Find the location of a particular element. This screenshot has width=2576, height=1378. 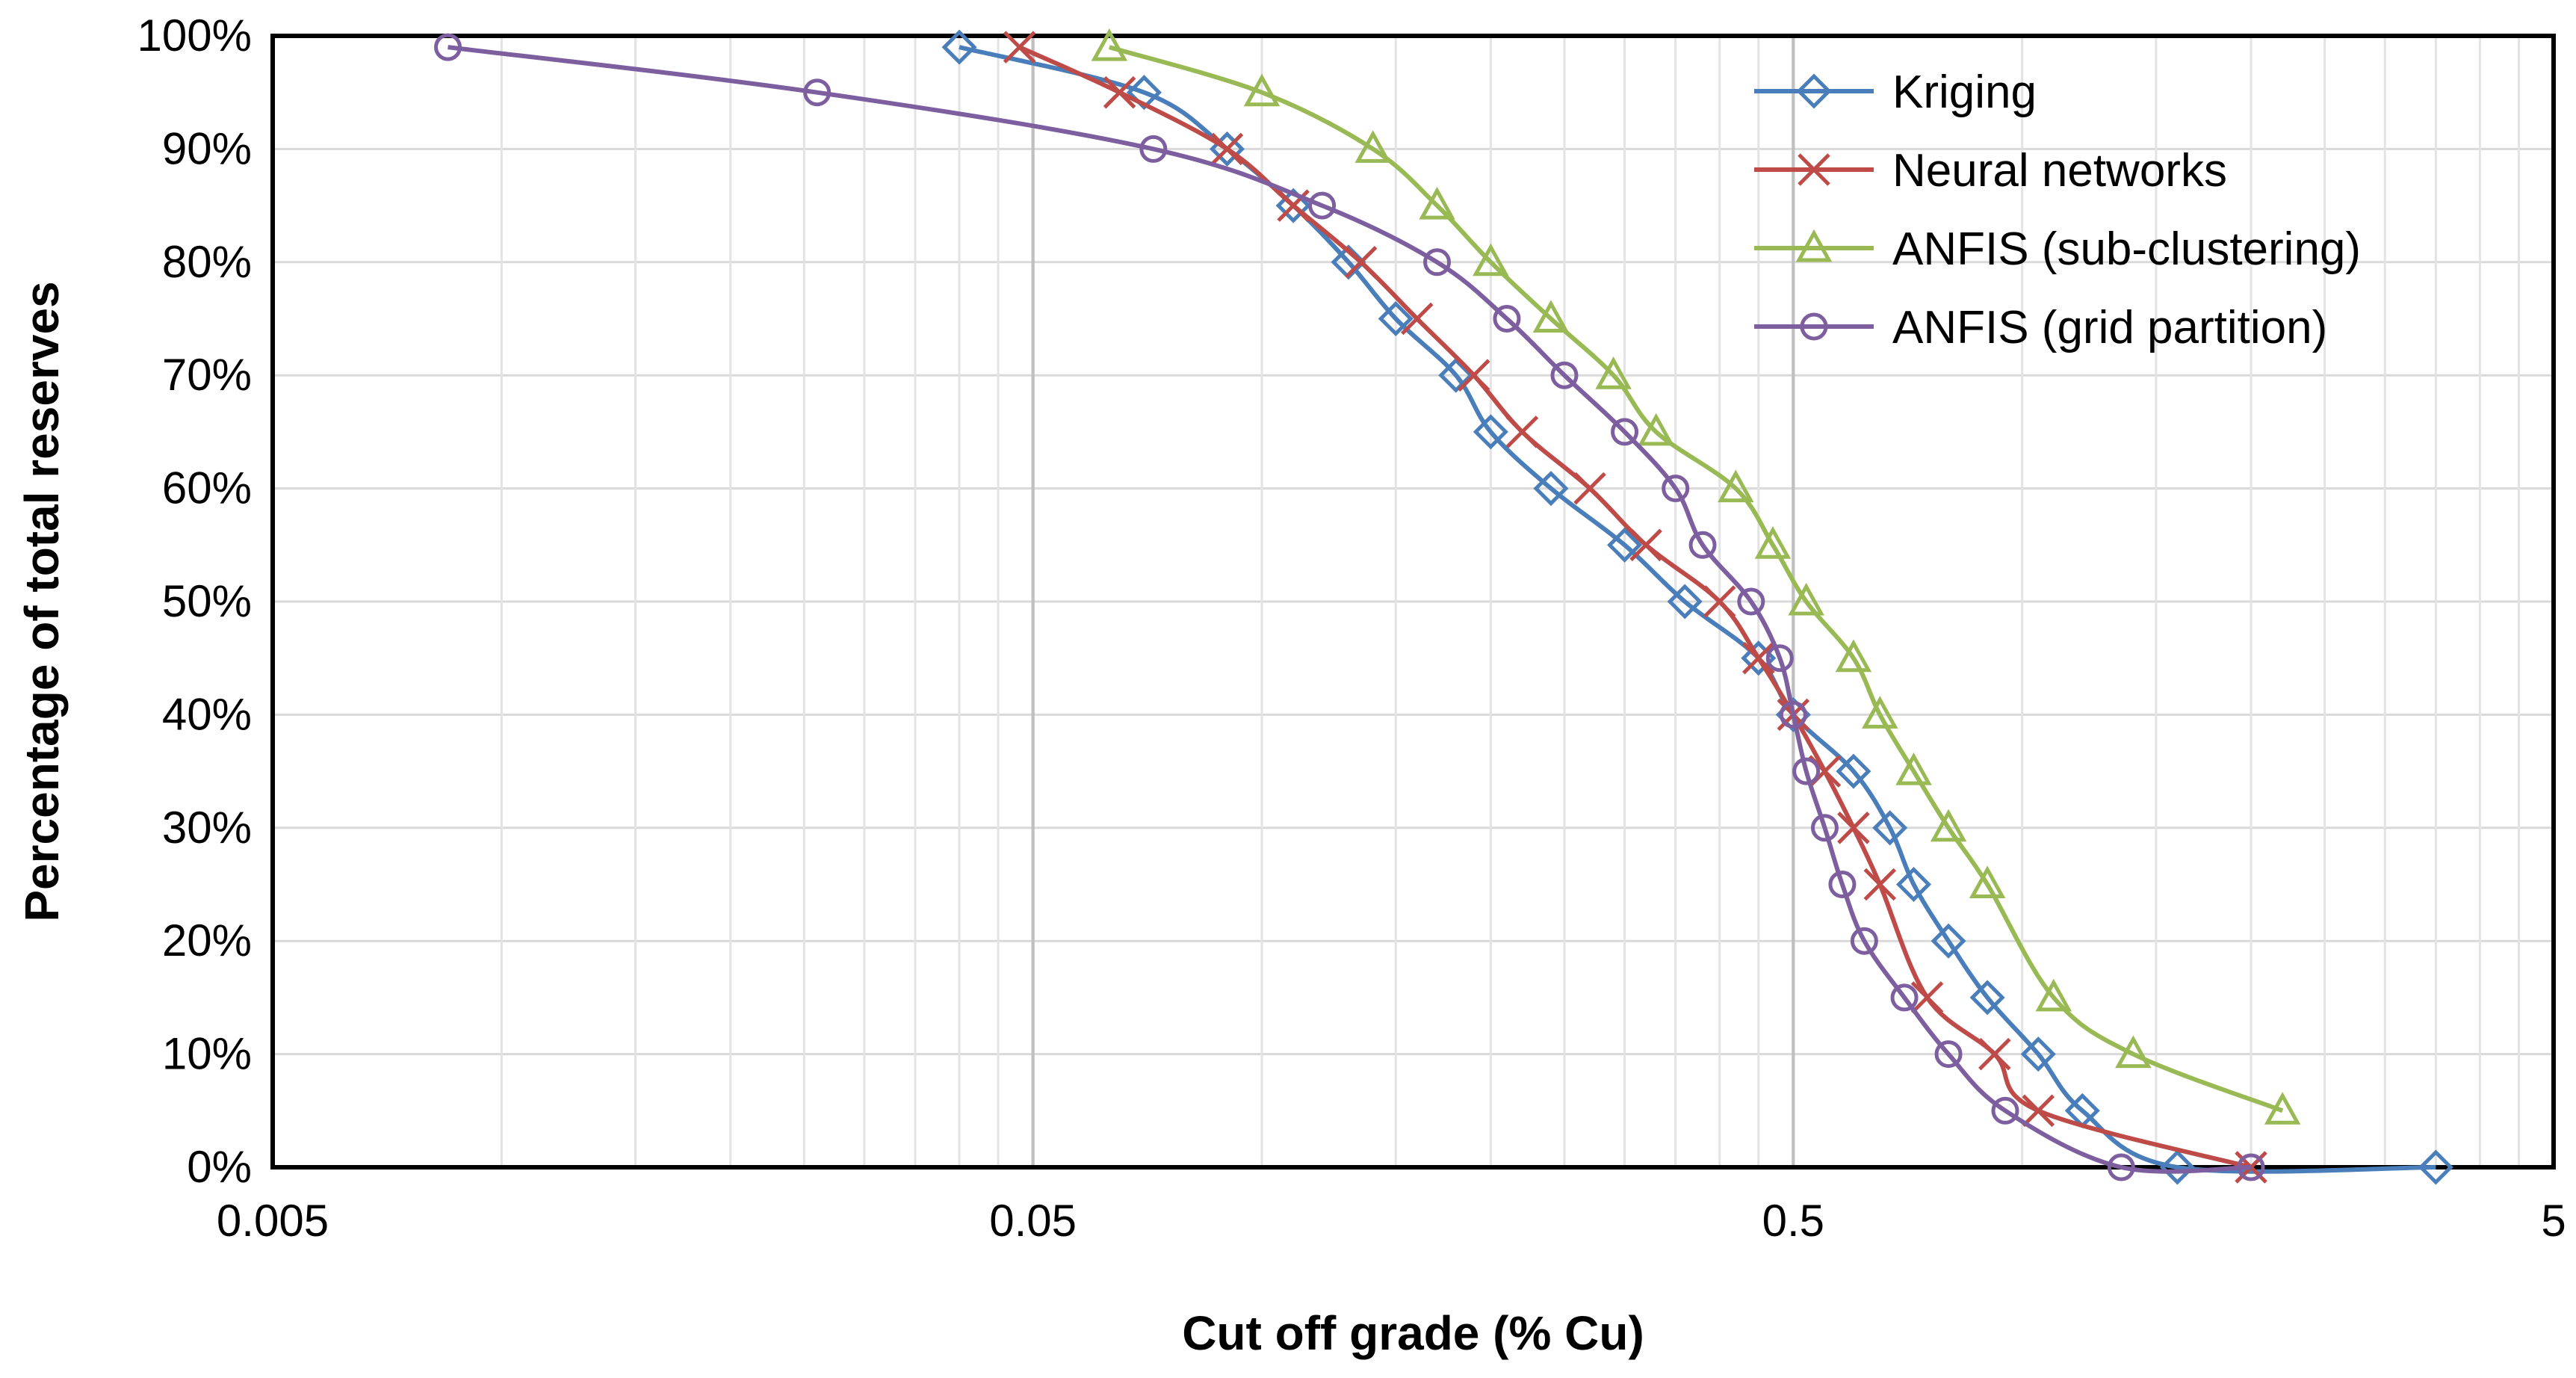

y-tick-label: 60% is located at coordinates (207, 488).